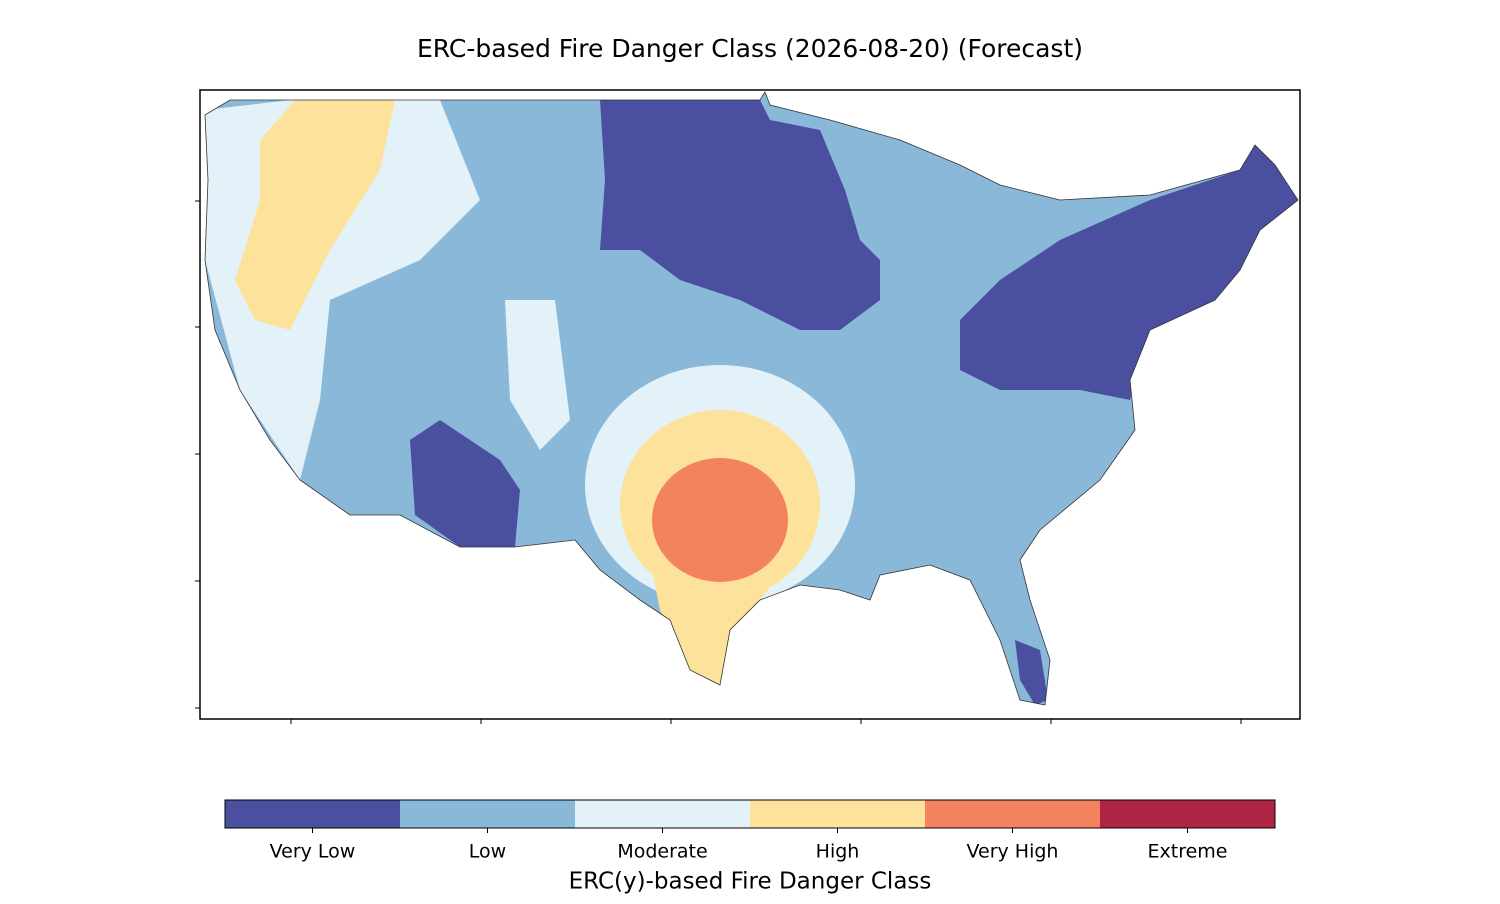 The image size is (1500, 904). I want to click on colorbar: Very Low Low Moderate High Very High Extreme, so click(750, 831).